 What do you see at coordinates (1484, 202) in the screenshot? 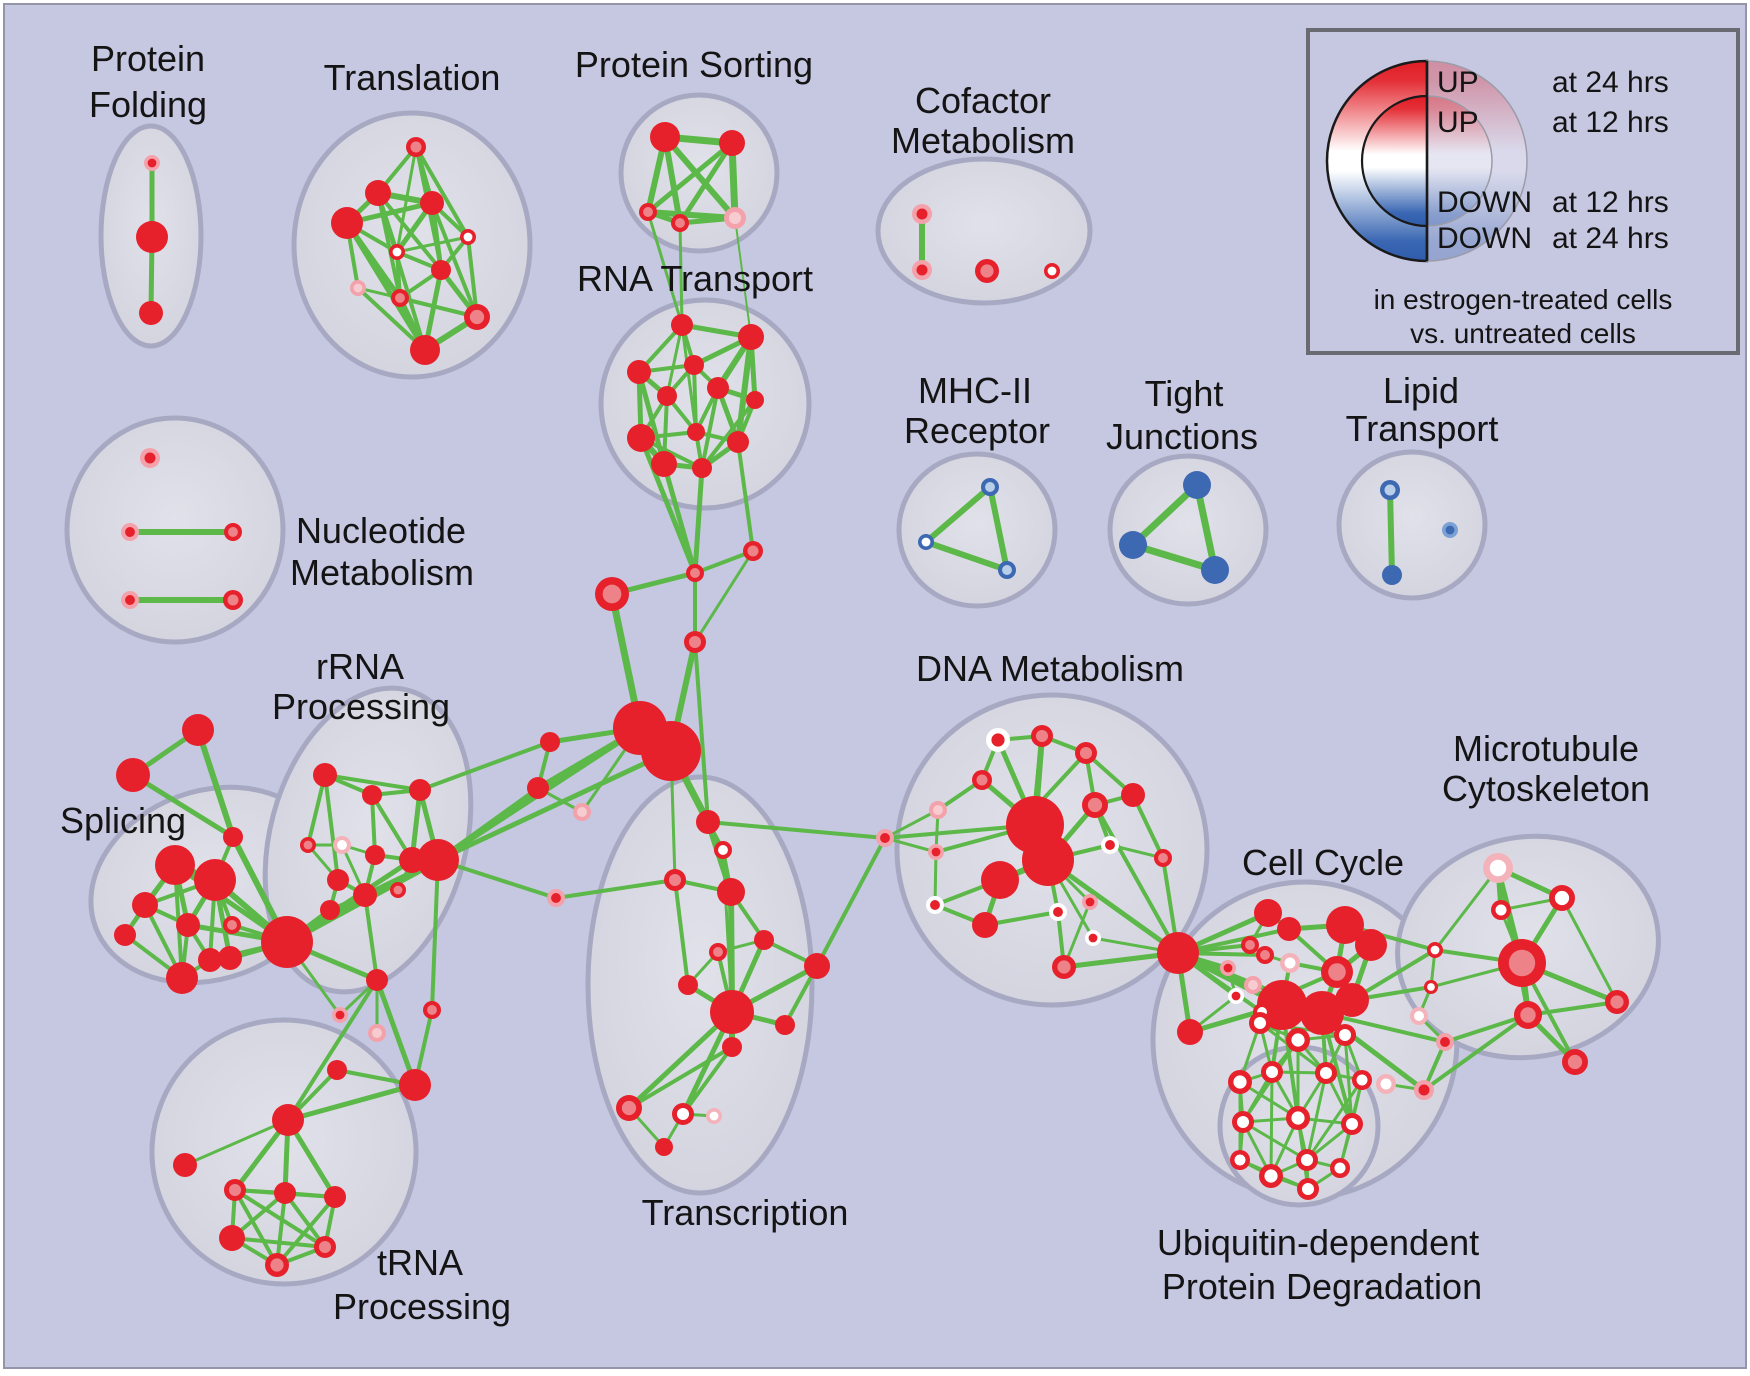
I see `legend-down-12-direction: DOWN` at bounding box center [1484, 202].